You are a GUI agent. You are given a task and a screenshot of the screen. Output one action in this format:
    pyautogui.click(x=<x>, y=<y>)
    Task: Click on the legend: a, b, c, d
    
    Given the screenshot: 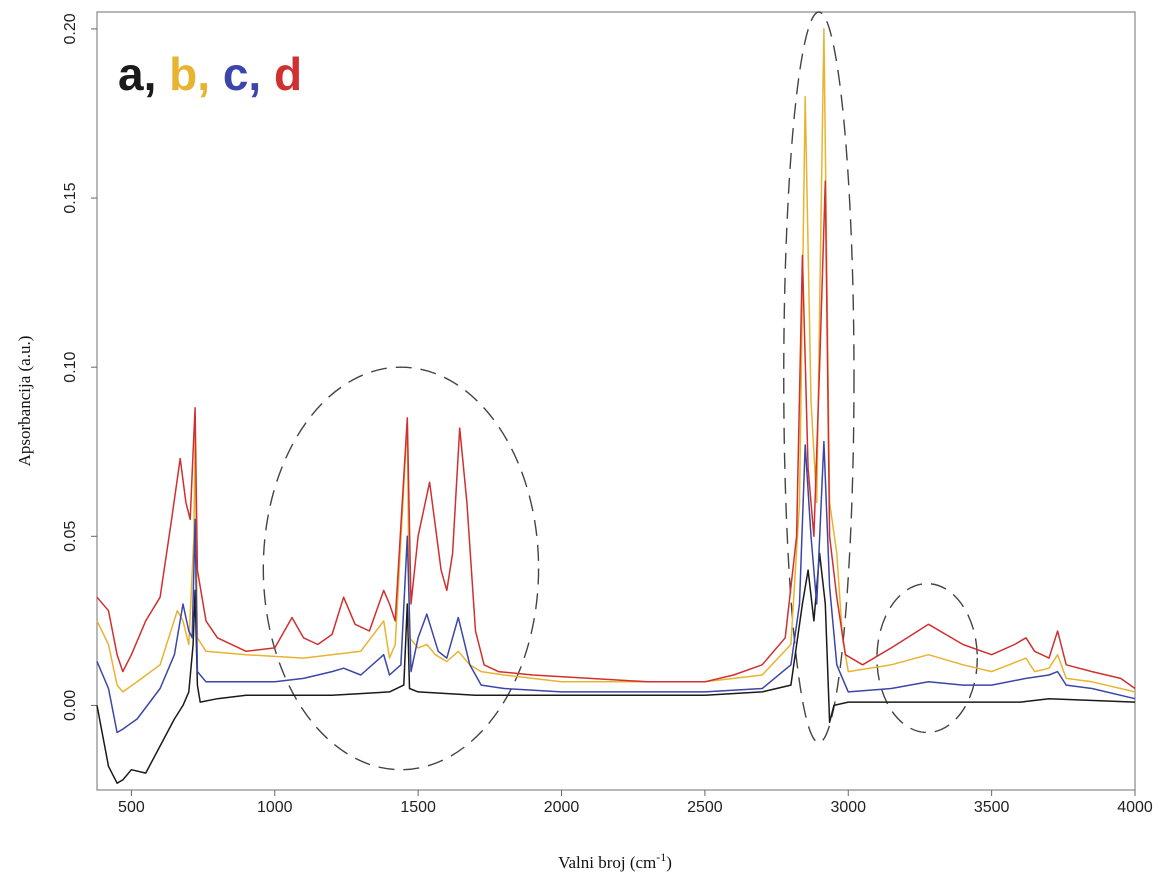 What is the action you would take?
    pyautogui.click(x=210, y=74)
    